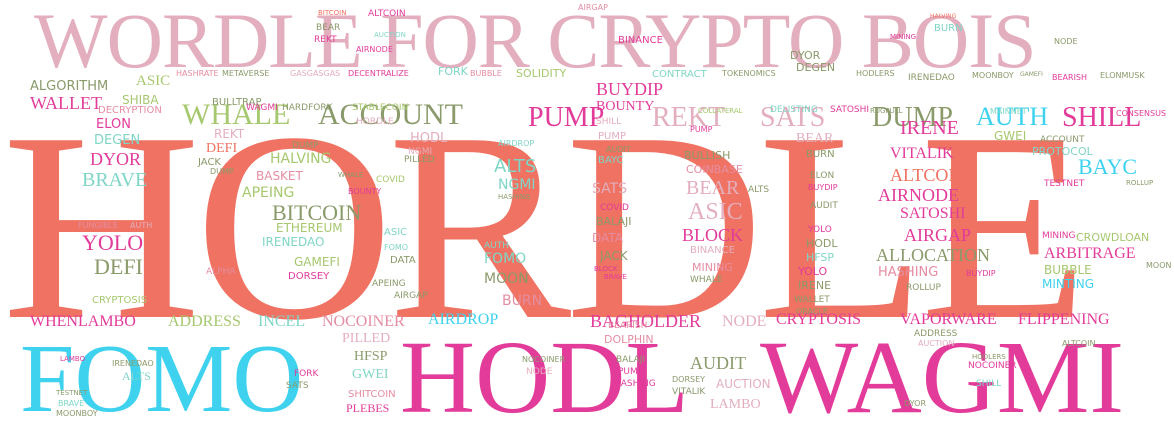 Image resolution: width=1174 pixels, height=425 pixels. Describe the element at coordinates (396, 232) in the screenshot. I see `word-asic-mid: ASIC` at that location.